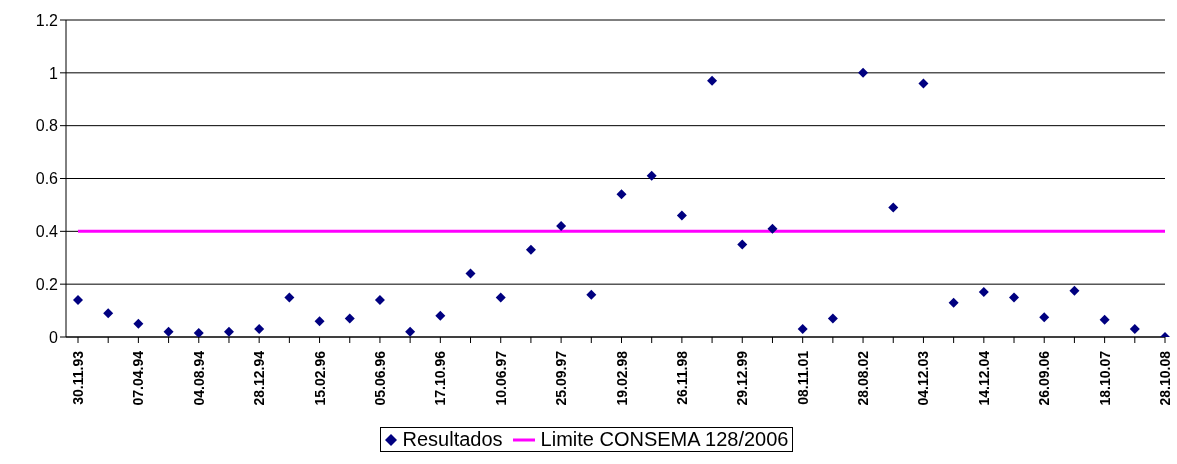 The width and height of the screenshot is (1177, 464). Describe the element at coordinates (561, 378) in the screenshot. I see `x-tick-label: 25.09.97` at that location.